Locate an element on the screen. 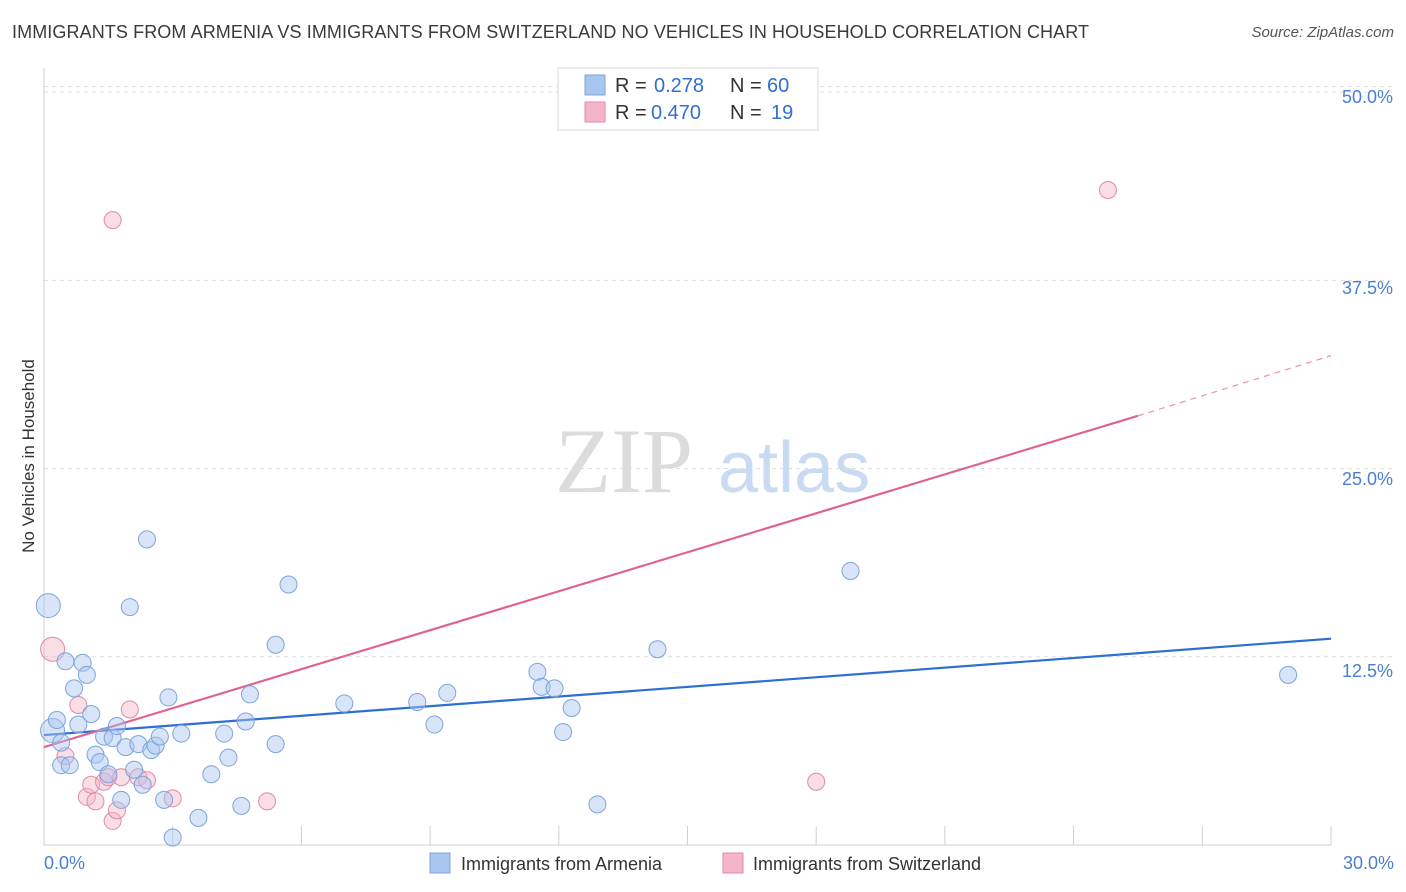  y-tick-label-12-5: 12.5% is located at coordinates (1367, 671).